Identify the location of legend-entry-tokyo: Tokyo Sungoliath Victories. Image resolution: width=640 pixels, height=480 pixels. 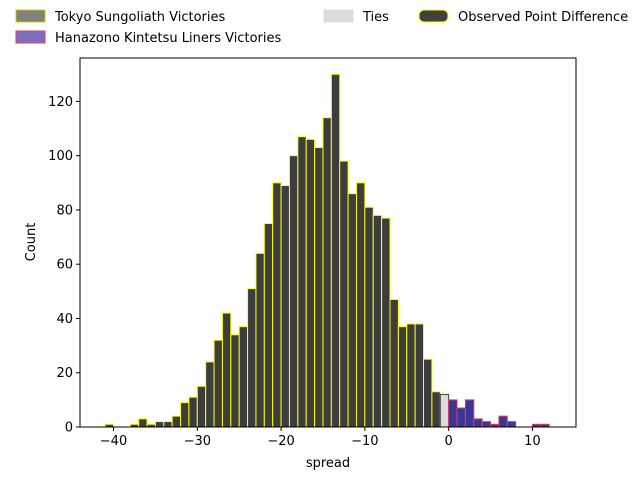
(120, 17).